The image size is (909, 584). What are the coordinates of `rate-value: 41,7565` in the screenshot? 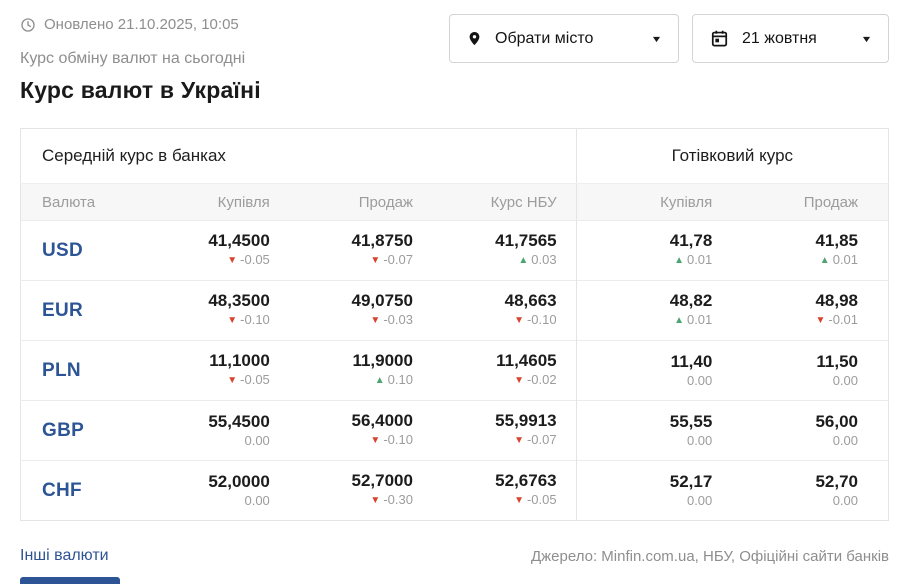 It's located at (526, 240).